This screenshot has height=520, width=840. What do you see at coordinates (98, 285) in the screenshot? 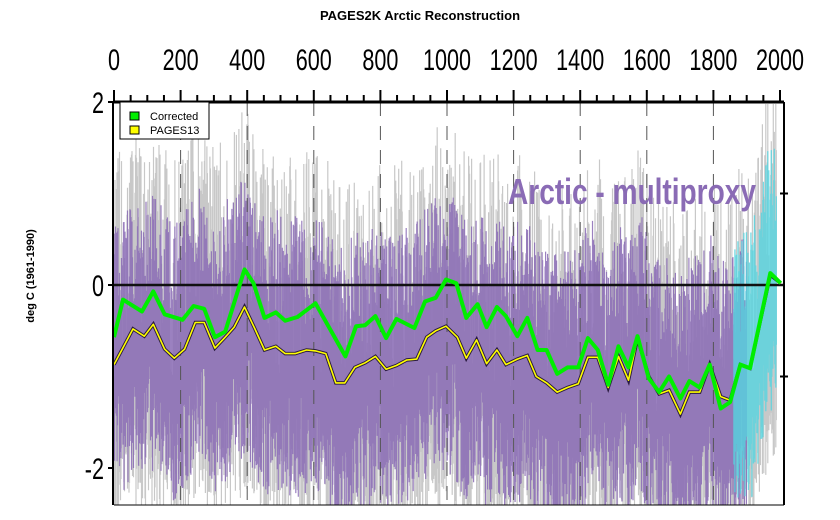
I see `y-tick-label-0: 0` at bounding box center [98, 285].